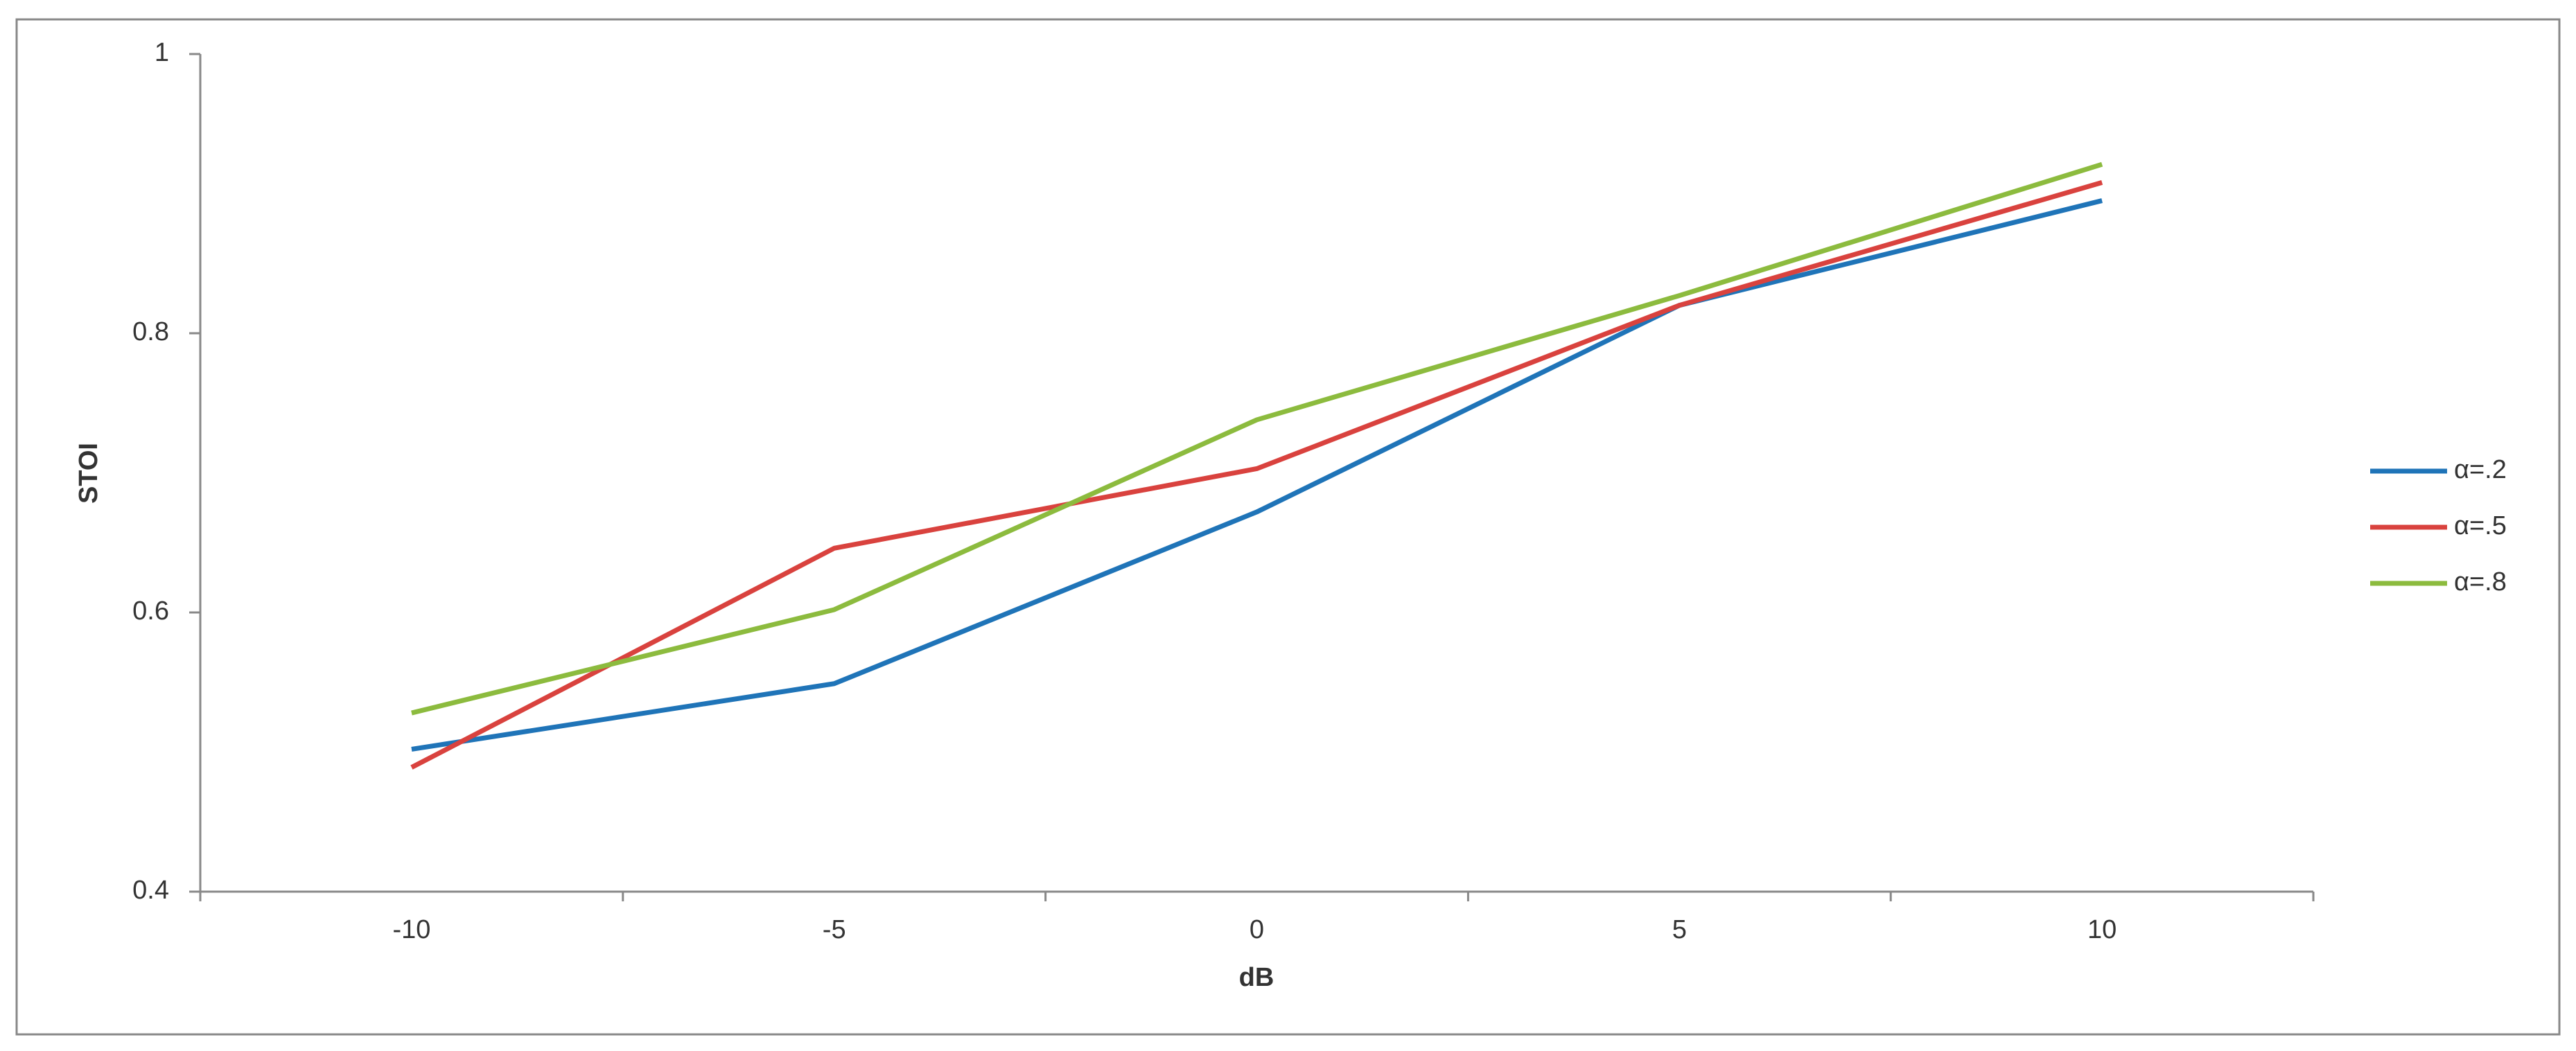 The height and width of the screenshot is (1051, 2576). I want to click on y-tick-label: 0.6, so click(150, 611).